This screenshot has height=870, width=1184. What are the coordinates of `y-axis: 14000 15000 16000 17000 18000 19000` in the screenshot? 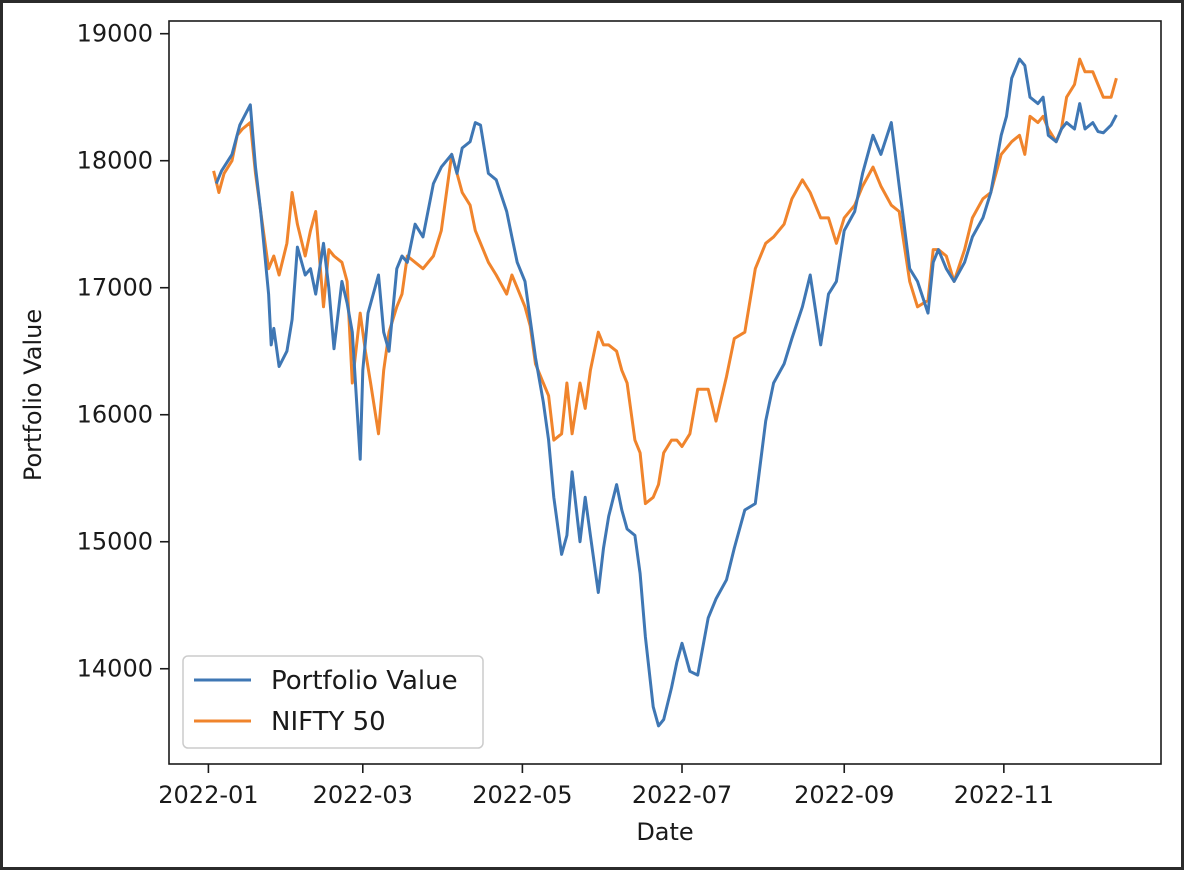 It's located at (123, 351).